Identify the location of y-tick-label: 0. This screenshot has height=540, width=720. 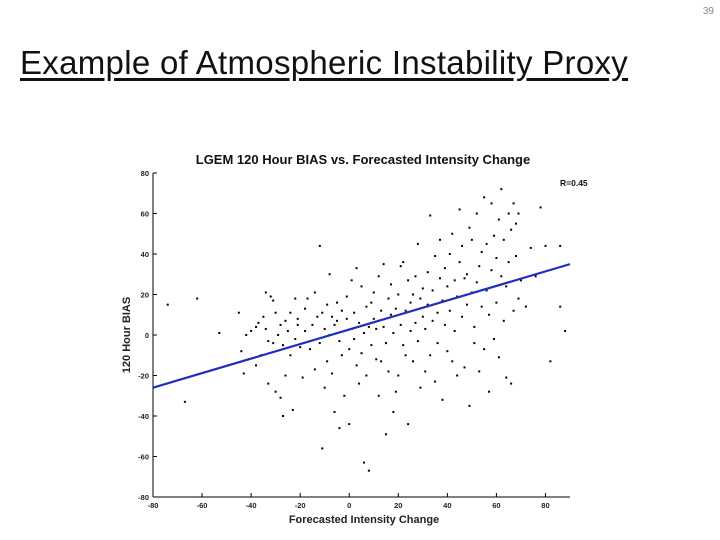
(147, 335).